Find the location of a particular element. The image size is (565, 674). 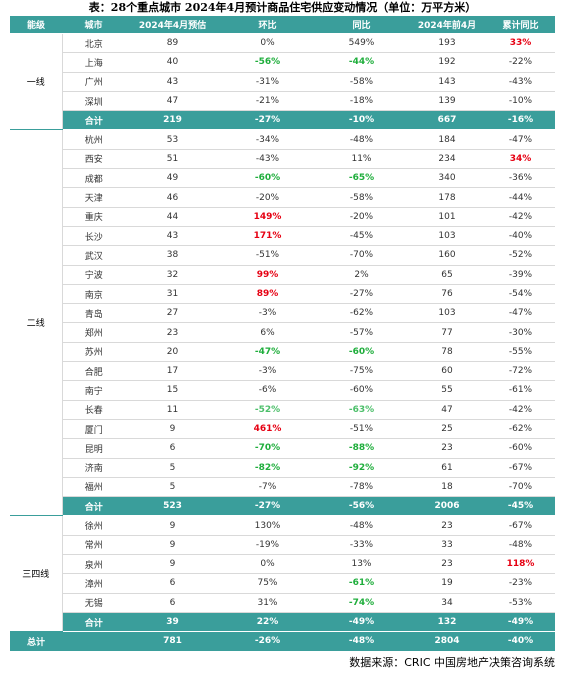

subtotal-cell: -16% is located at coordinates (520, 120).